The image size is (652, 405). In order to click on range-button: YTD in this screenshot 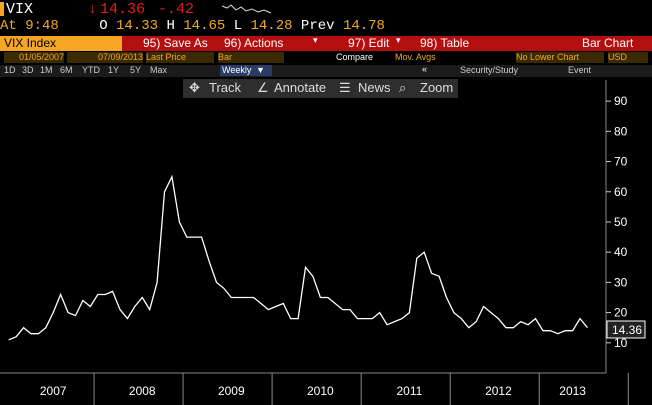, I will do `click(91, 70)`.